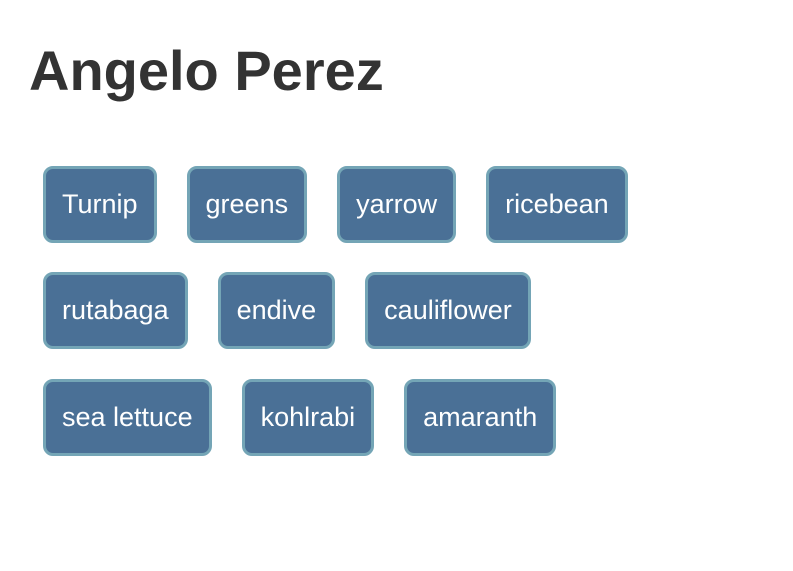 Image resolution: width=793 pixels, height=571 pixels. I want to click on tag-row-1: Turnip greens yarrow ricebean, so click(335, 204).